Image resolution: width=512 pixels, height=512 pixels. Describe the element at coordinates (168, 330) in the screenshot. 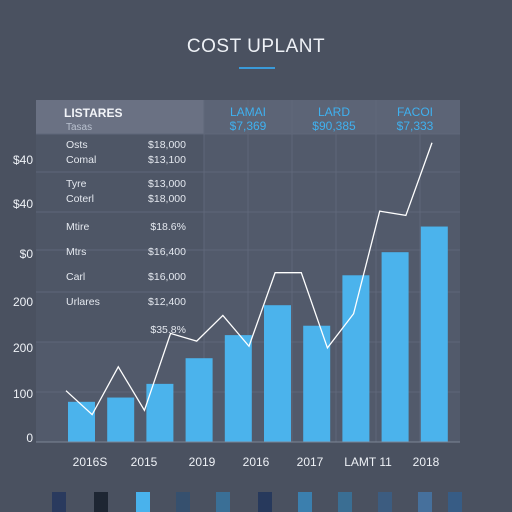

I see `table-row-value: $35.8%` at that location.